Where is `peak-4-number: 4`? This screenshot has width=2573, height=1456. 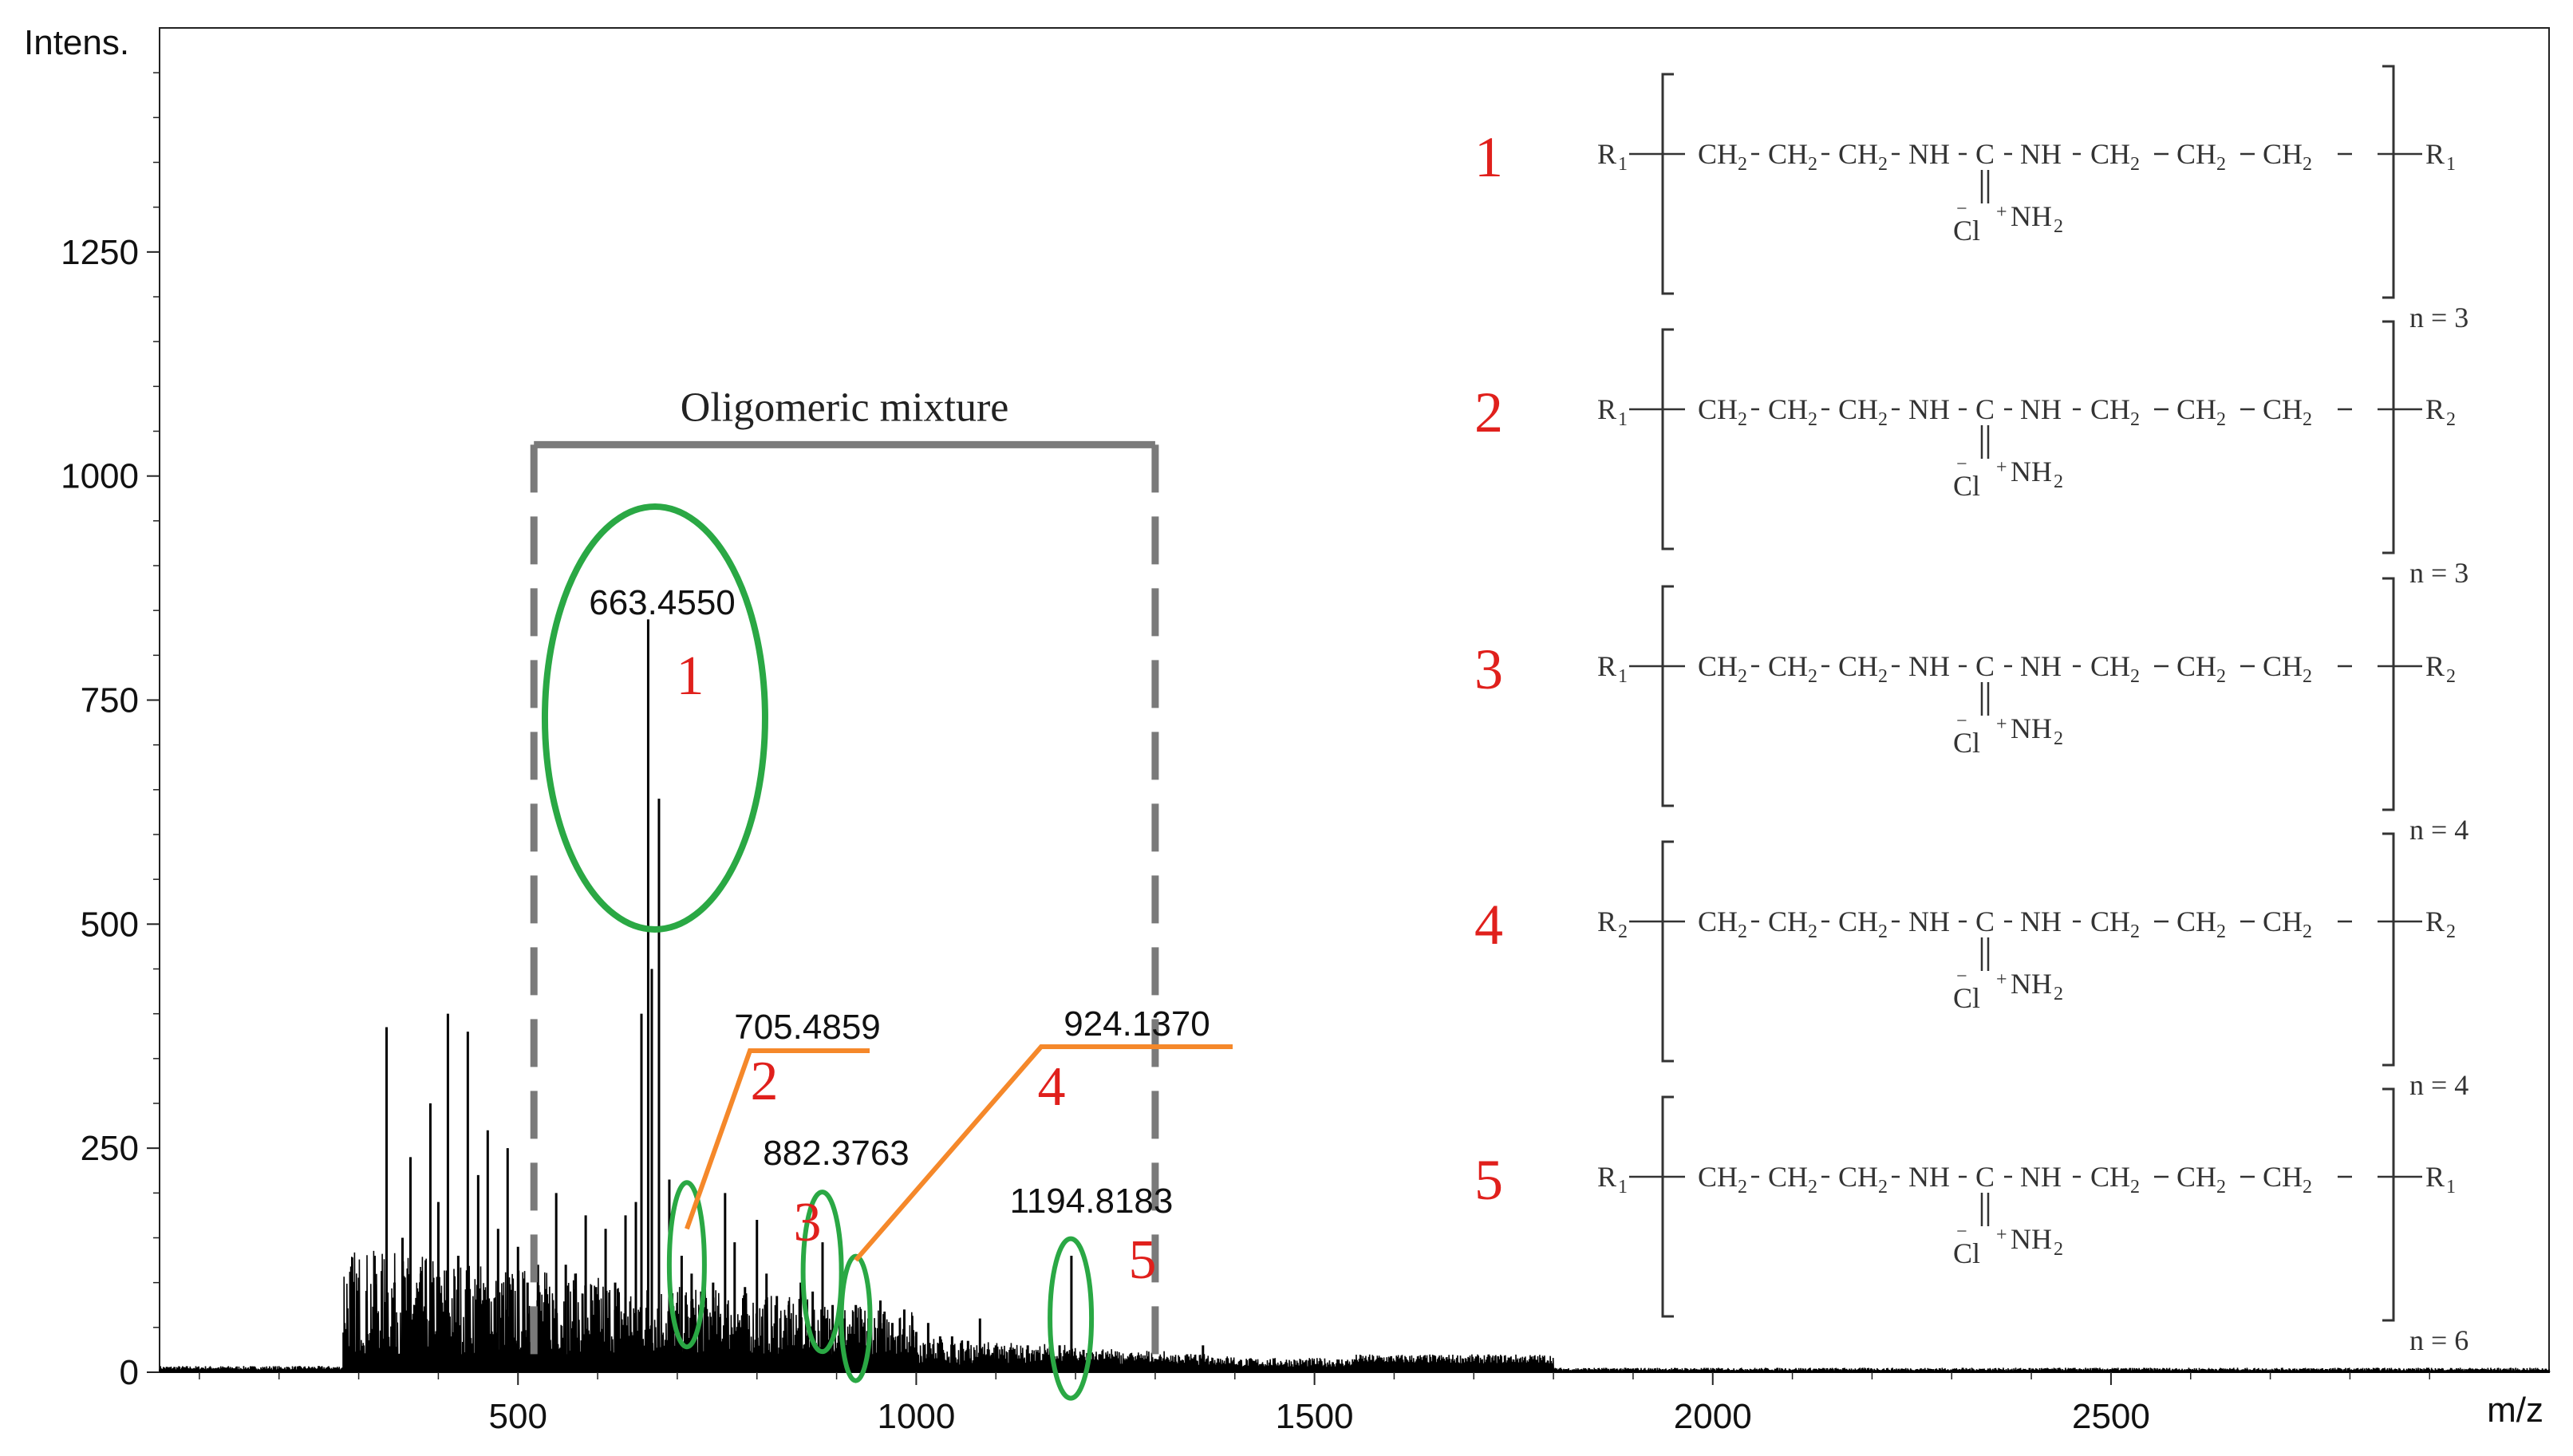 peak-4-number: 4 is located at coordinates (1052, 1087).